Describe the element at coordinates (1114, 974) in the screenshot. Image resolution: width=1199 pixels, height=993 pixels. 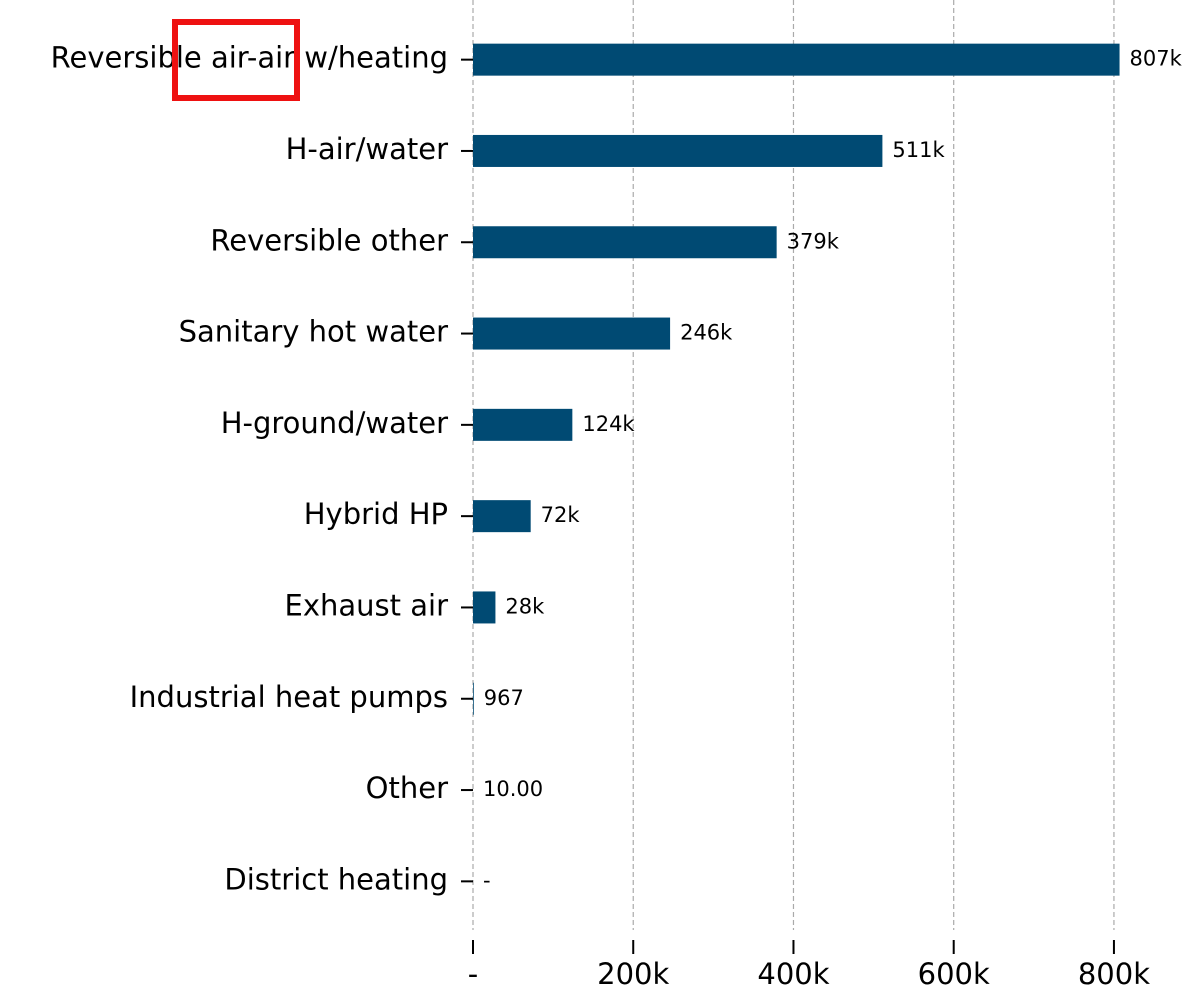
I see `x-tick-label: 800k` at that location.